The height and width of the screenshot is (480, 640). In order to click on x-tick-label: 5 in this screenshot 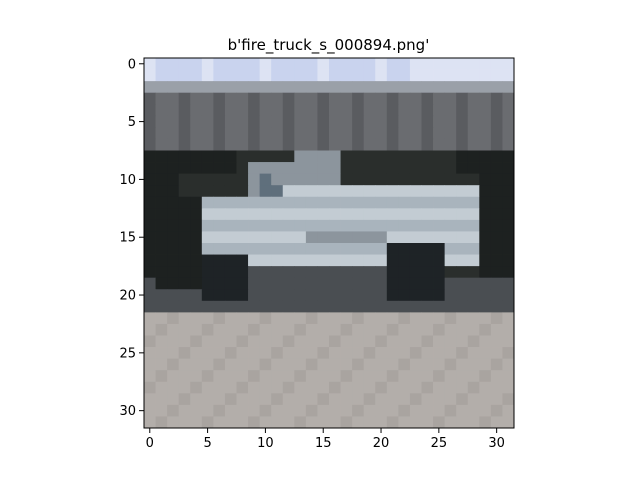, I will do `click(207, 443)`.